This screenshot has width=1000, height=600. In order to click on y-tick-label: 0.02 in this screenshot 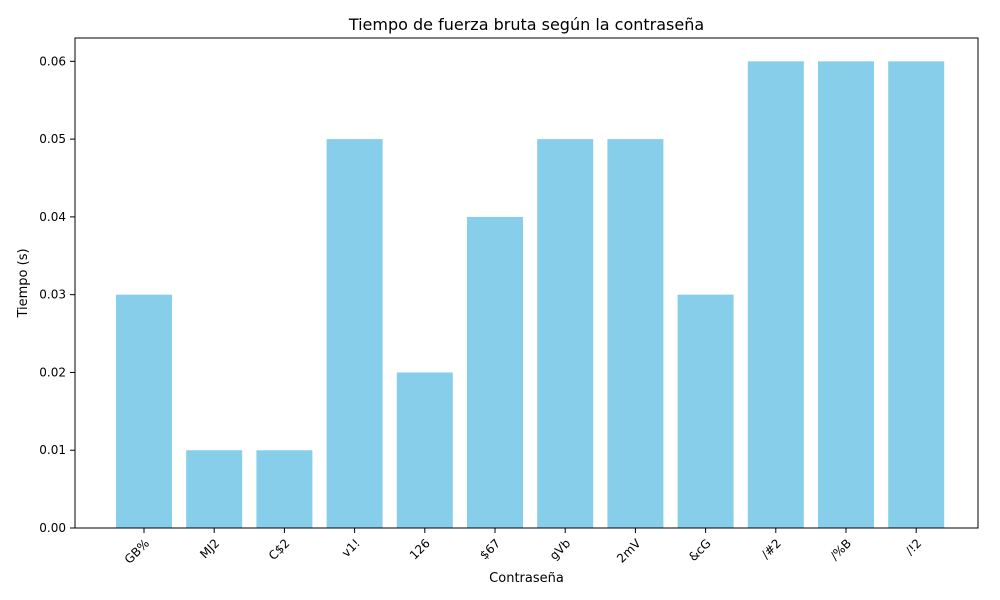, I will do `click(52, 372)`.